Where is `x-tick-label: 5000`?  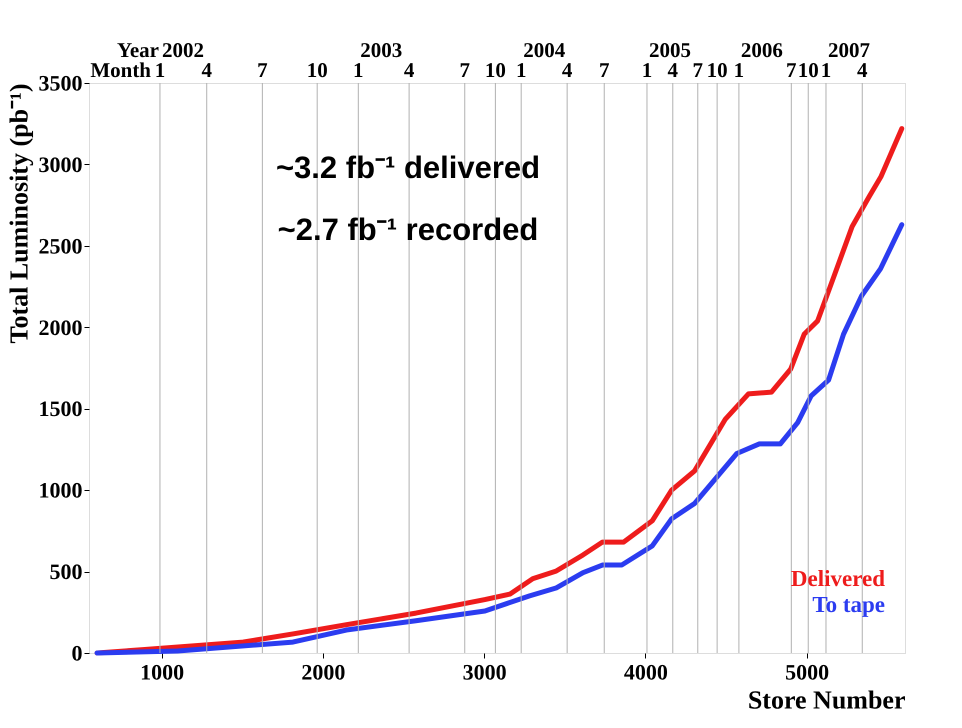
x-tick-label: 5000 is located at coordinates (807, 672).